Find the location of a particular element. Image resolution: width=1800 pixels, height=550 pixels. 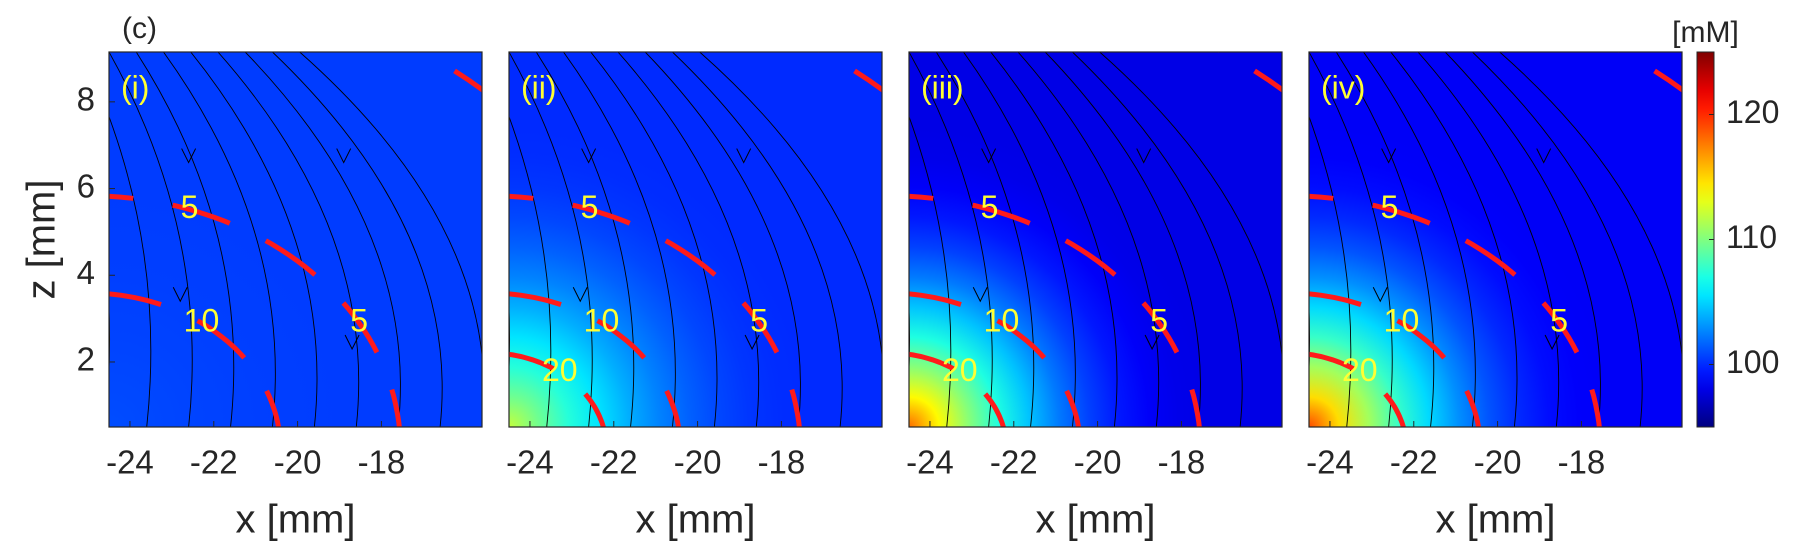

figure-label: (c) is located at coordinates (139, 28).